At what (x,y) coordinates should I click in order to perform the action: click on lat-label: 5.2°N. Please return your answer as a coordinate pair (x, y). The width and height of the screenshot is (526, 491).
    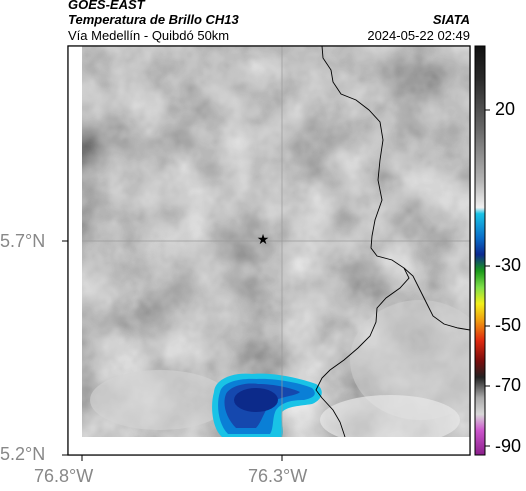
    Looking at the image, I should click on (23, 454).